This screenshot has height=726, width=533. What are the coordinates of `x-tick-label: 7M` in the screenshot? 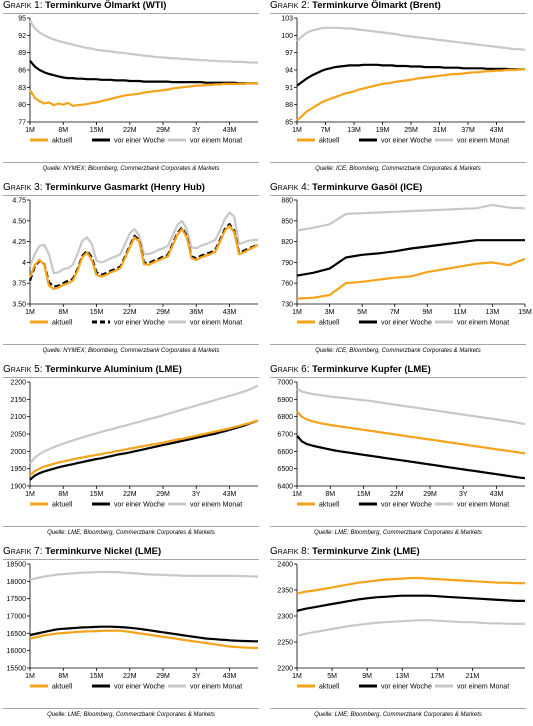 It's located at (326, 130).